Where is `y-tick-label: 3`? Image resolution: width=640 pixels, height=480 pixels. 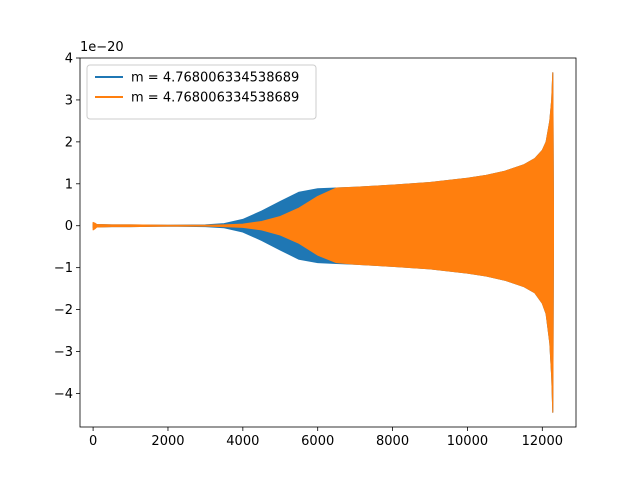 y-tick-label: 3 is located at coordinates (69, 100).